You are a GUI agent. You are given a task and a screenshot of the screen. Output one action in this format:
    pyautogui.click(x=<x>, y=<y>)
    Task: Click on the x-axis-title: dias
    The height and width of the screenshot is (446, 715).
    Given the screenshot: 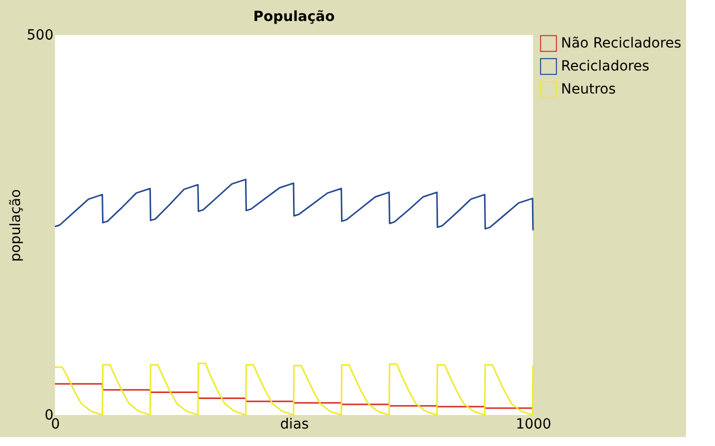 What is the action you would take?
    pyautogui.click(x=294, y=424)
    